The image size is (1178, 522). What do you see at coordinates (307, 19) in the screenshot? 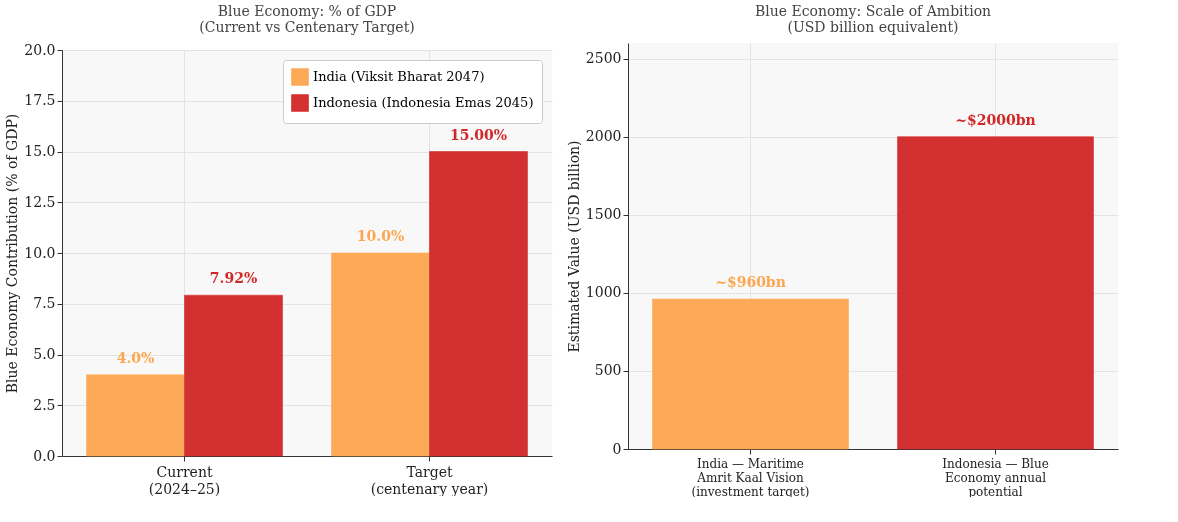
I see `chart-title: Blue Economy: % of GDP (Current vs Centenary Target)` at bounding box center [307, 19].